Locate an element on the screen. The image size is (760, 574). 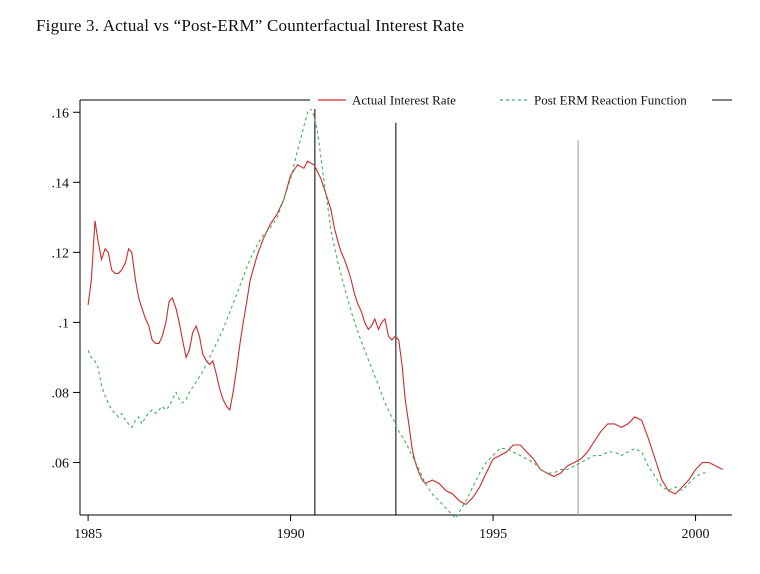
y-tick-label: .14 is located at coordinates (61, 183).